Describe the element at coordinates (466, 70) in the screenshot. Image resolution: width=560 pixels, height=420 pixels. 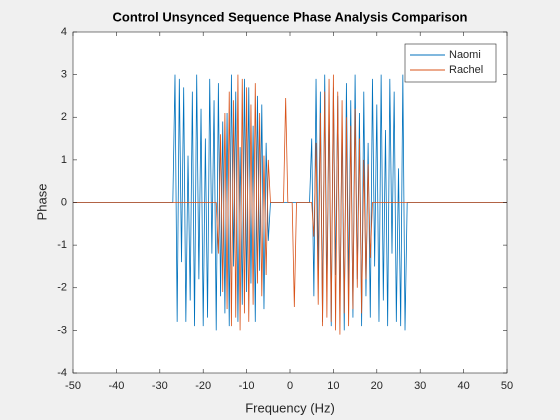
I see `legend-label: Rachel` at that location.